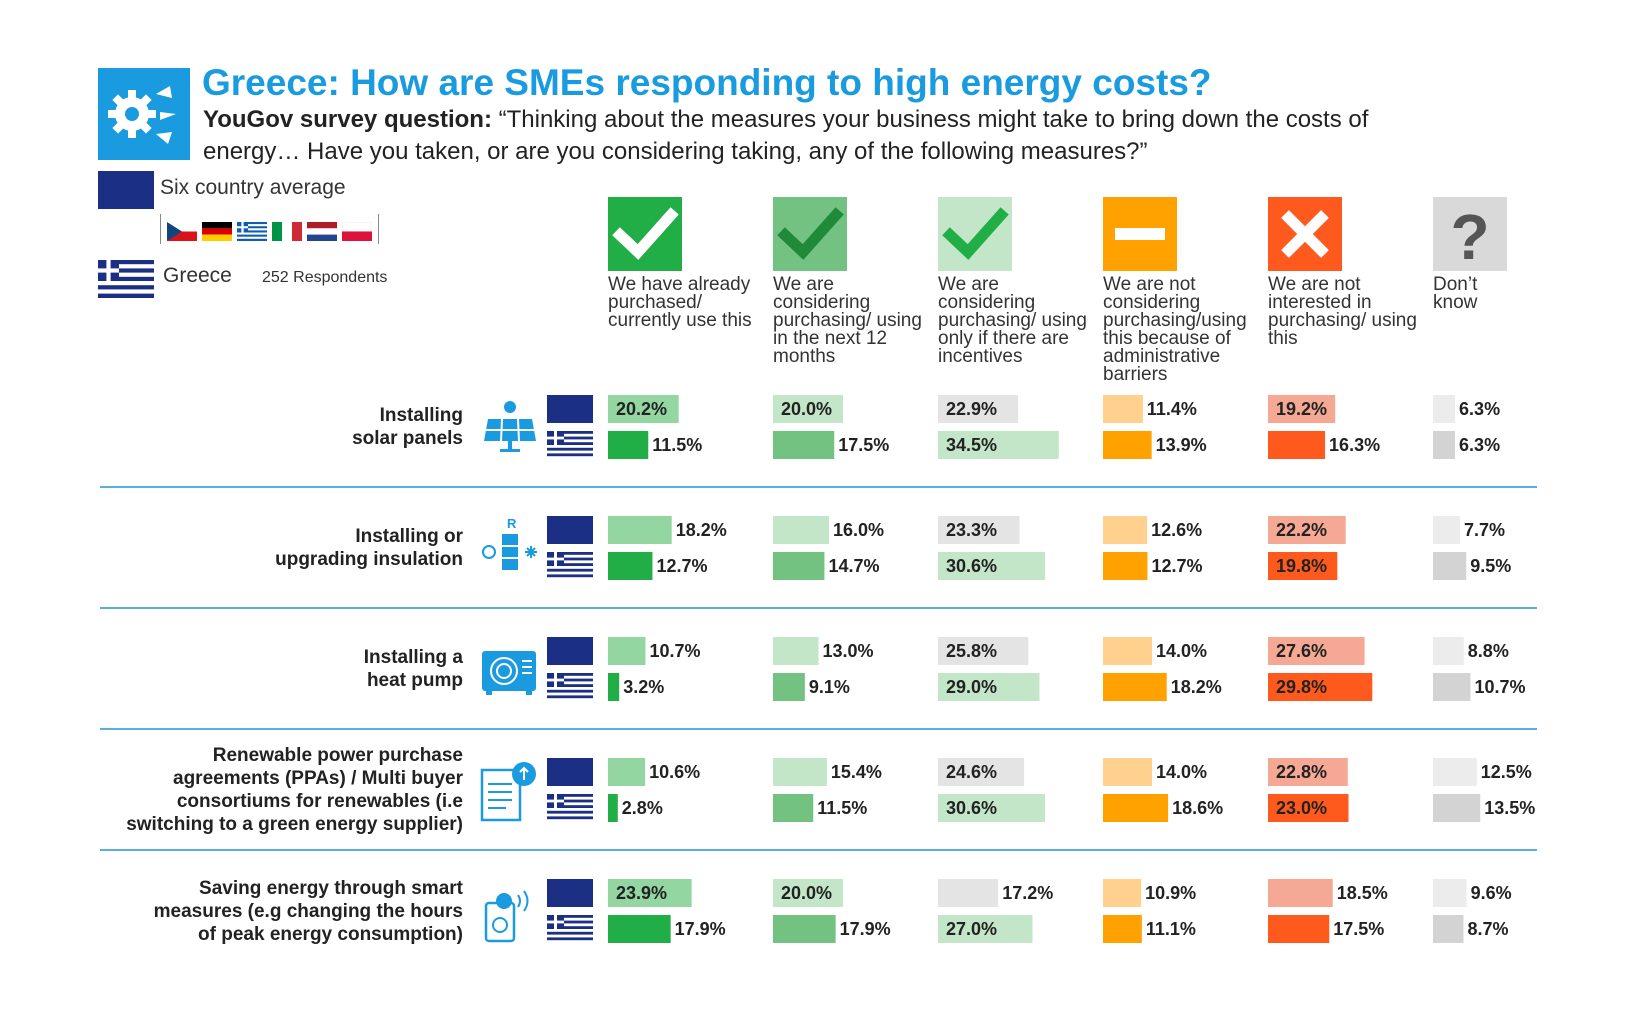 The height and width of the screenshot is (1023, 1638). Describe the element at coordinates (287, 231) in the screenshot. I see `italian-flag` at that location.